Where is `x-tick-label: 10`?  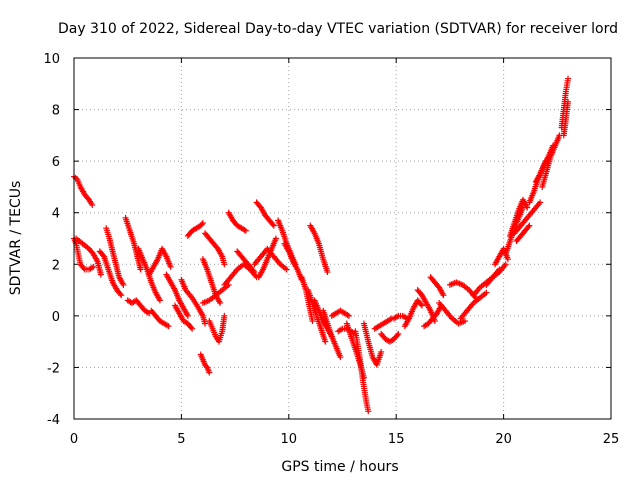
x-tick-label: 10 is located at coordinates (289, 439).